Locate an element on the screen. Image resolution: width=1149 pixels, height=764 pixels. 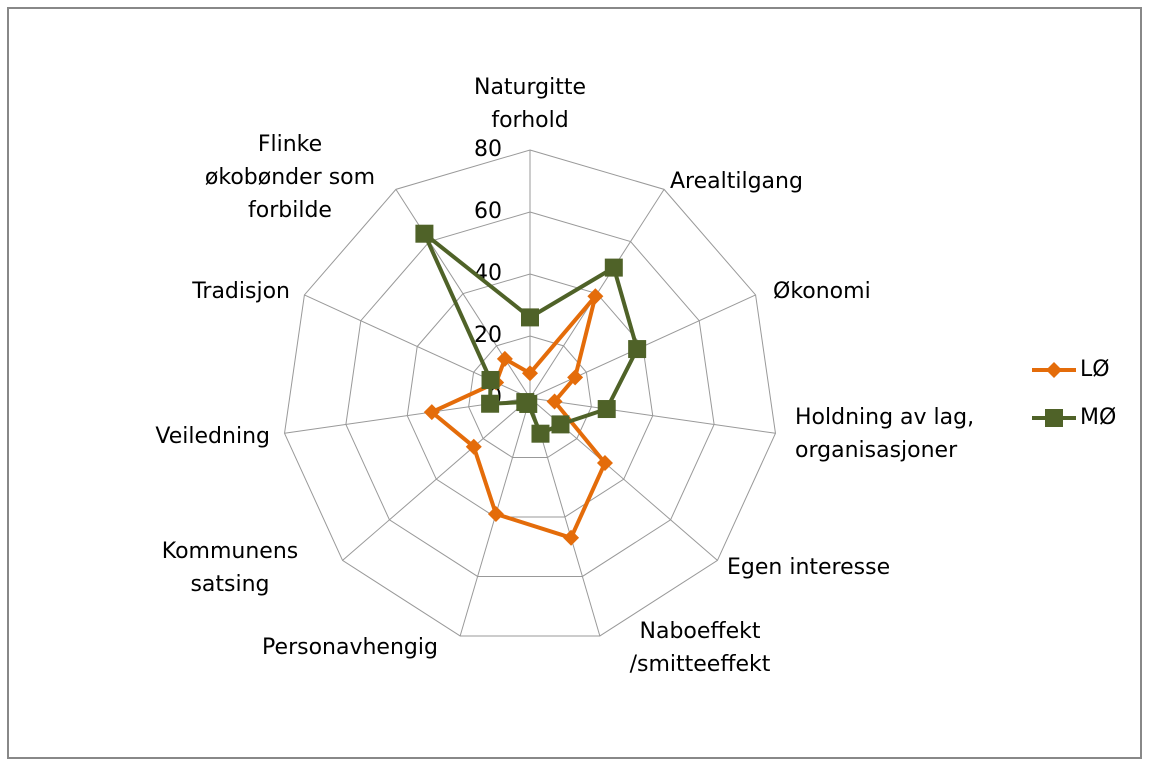
series-line is located at coordinates (531, 333).